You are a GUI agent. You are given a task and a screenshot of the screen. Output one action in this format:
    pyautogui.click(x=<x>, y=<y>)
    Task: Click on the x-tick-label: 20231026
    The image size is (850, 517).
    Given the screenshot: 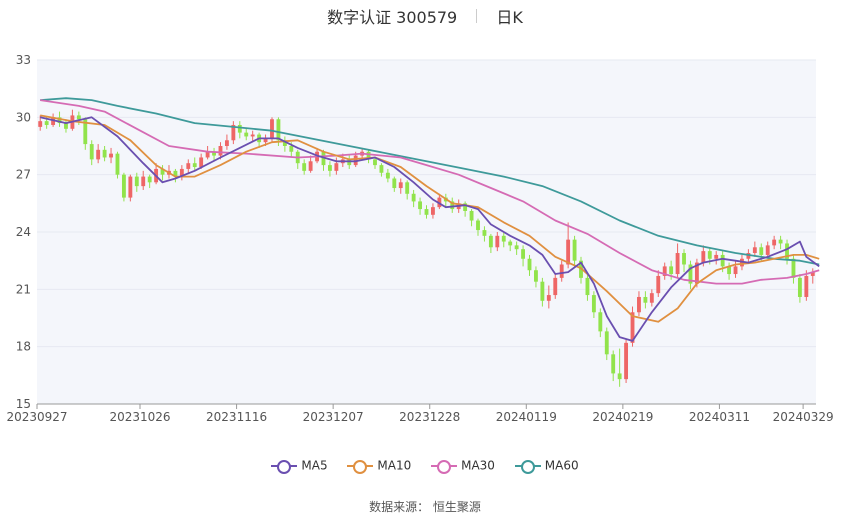 What is the action you would take?
    pyautogui.click(x=139, y=417)
    